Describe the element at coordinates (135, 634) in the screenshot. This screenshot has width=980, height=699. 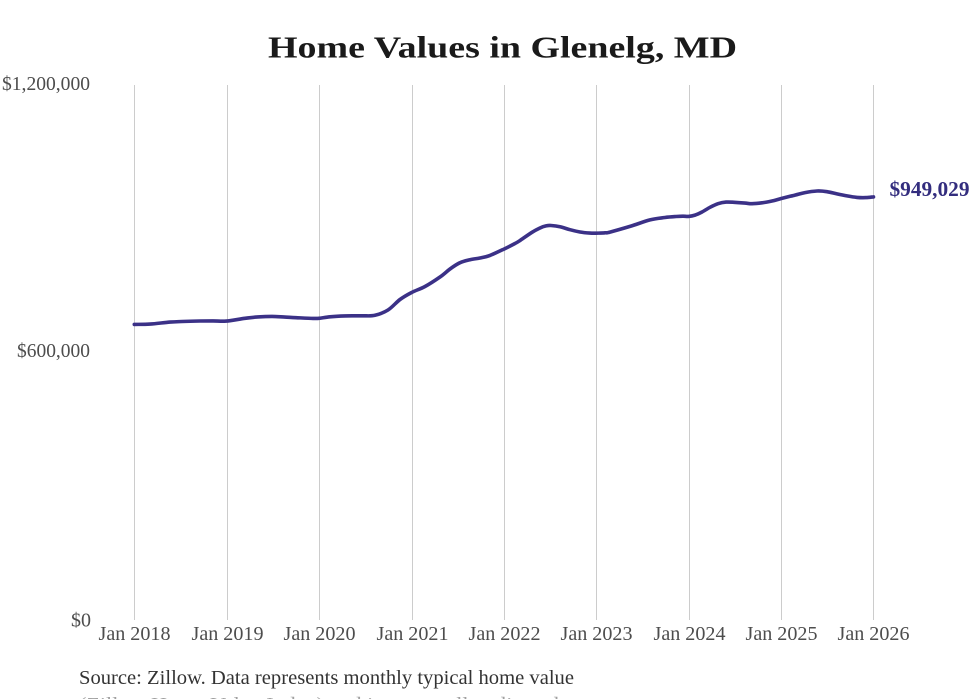
I see `svg-text: Jan 2018` at that location.